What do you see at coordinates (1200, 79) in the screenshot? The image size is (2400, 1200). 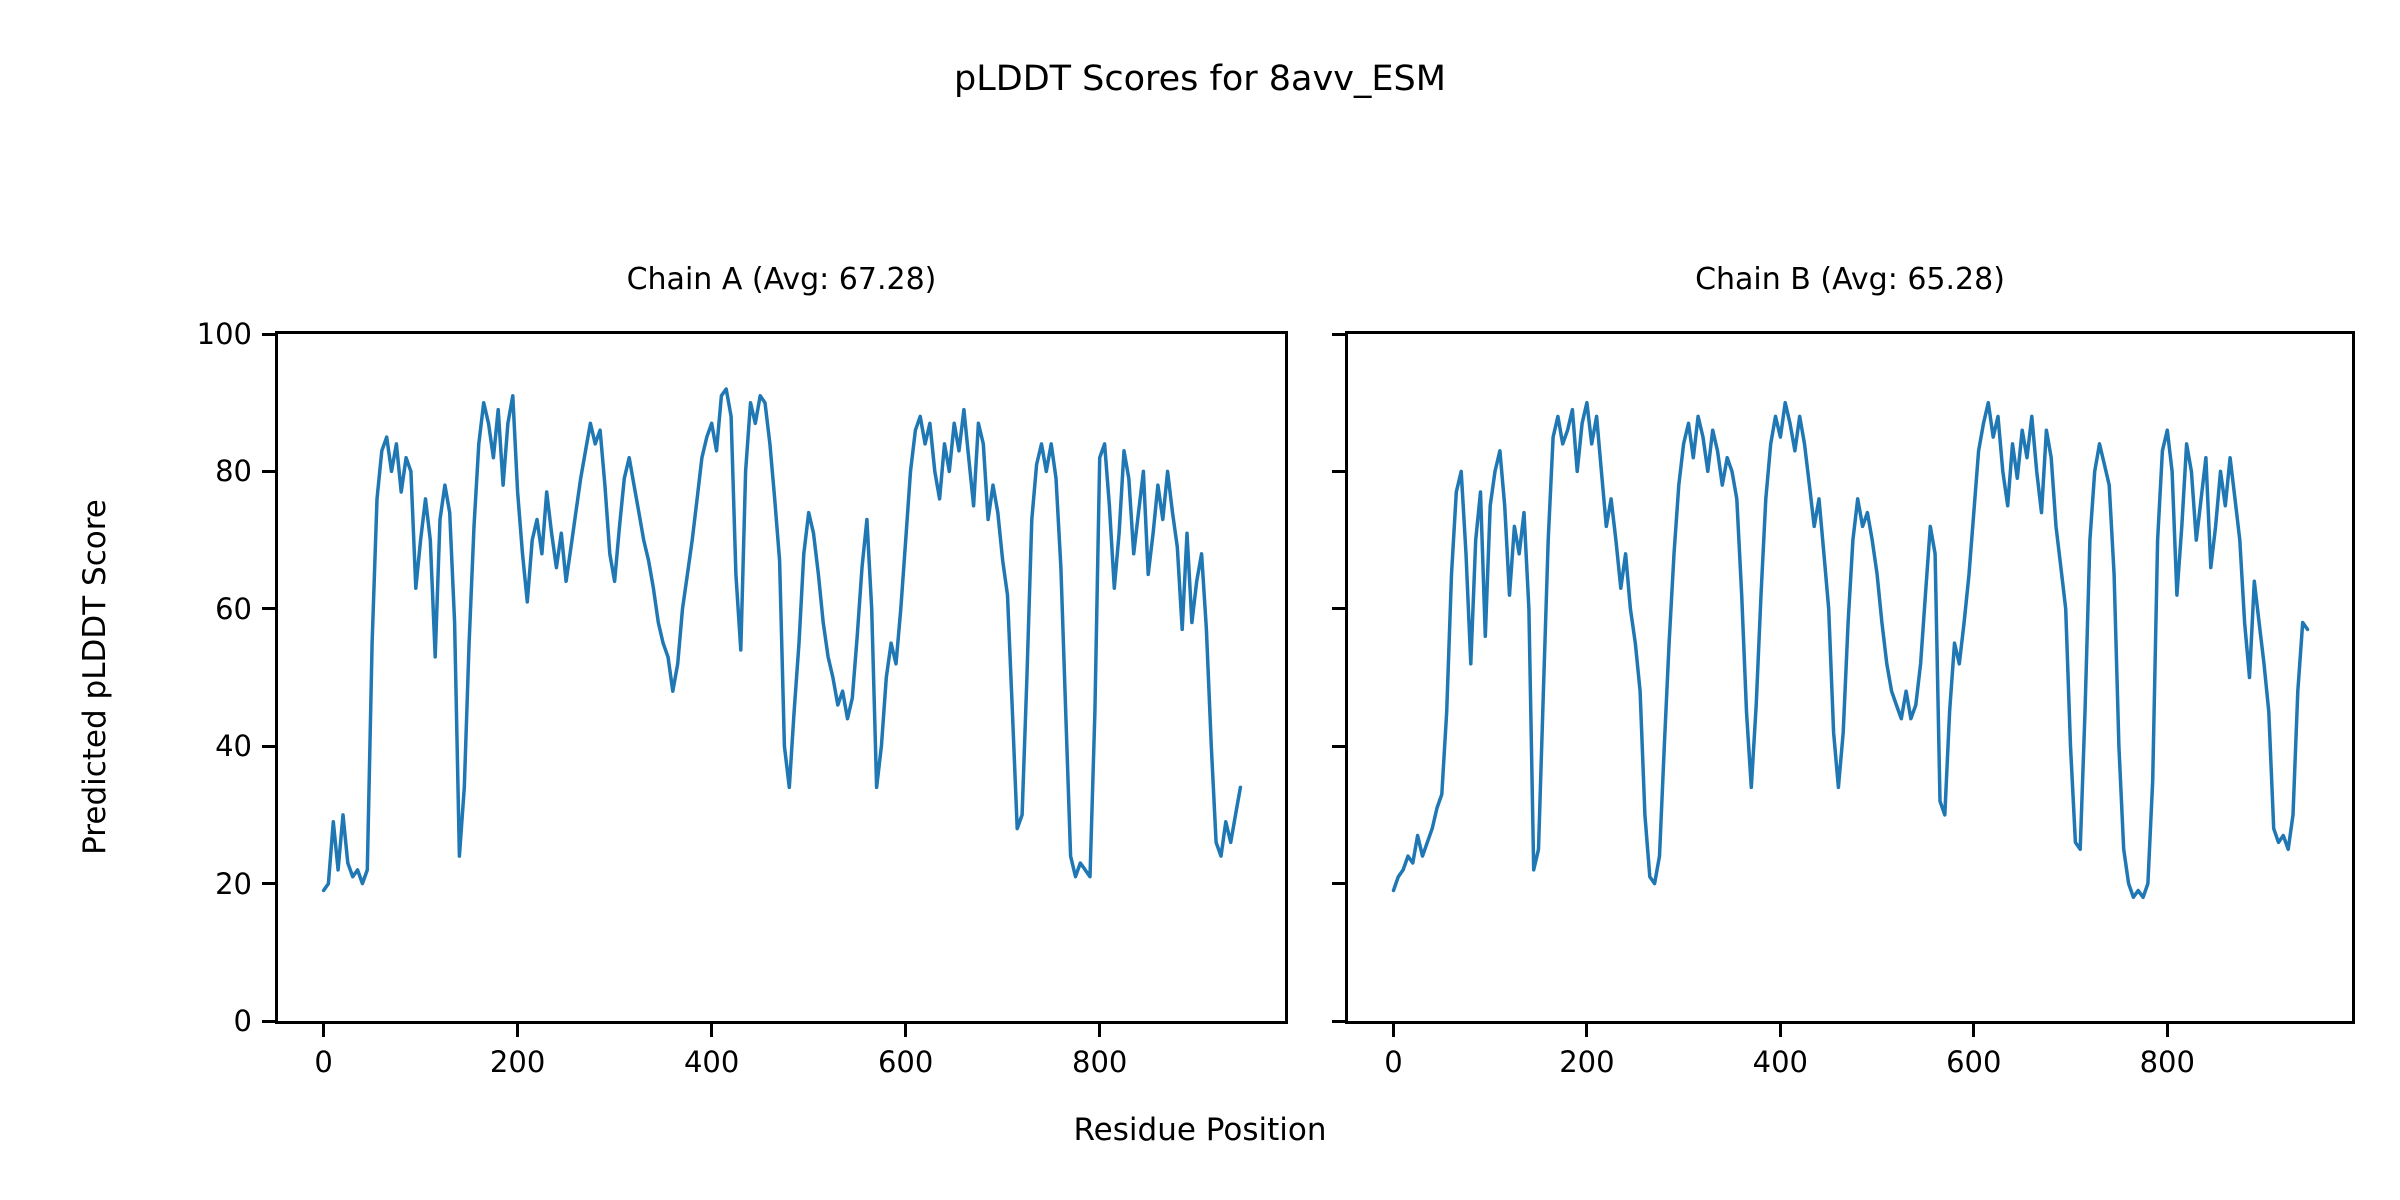 I see `figure-title: pLDDT Scores for 8avv_ESM` at bounding box center [1200, 79].